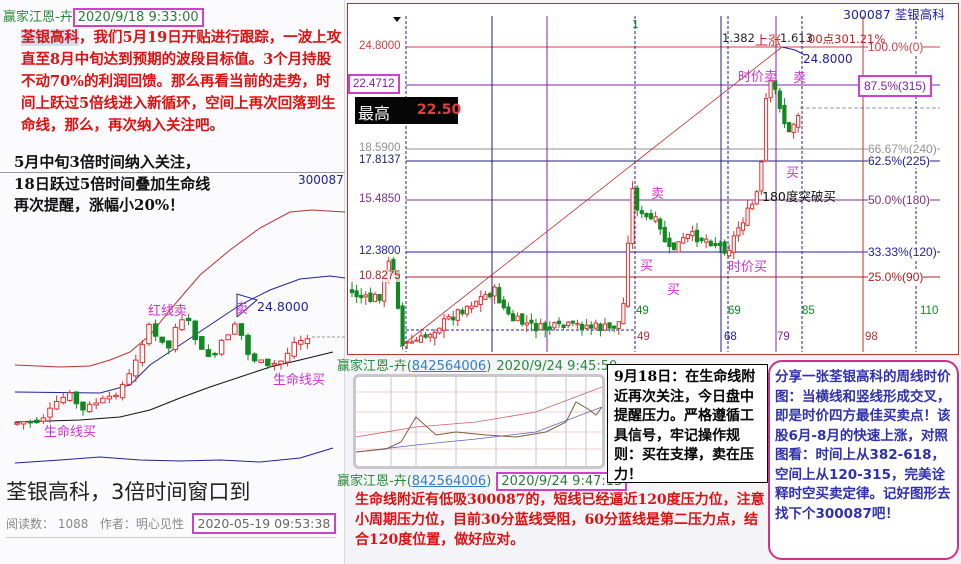 The height and width of the screenshot is (564, 961). I want to click on fib-pct-label: 100.0%(0), so click(896, 47).